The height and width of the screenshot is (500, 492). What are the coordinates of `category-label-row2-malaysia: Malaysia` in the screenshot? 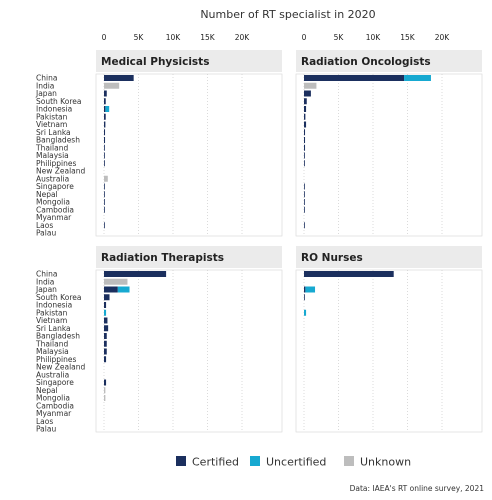 It's located at (52, 351).